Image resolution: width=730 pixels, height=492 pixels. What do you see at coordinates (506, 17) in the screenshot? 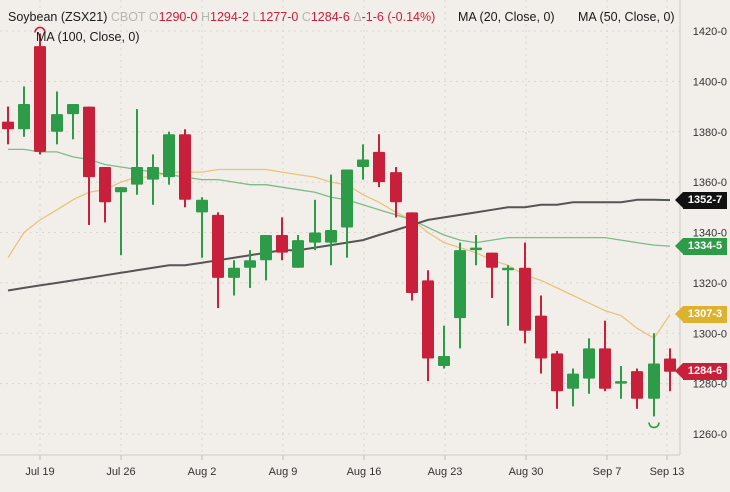
I see `ma20-legend: MA (20, Close, 0)` at bounding box center [506, 17].